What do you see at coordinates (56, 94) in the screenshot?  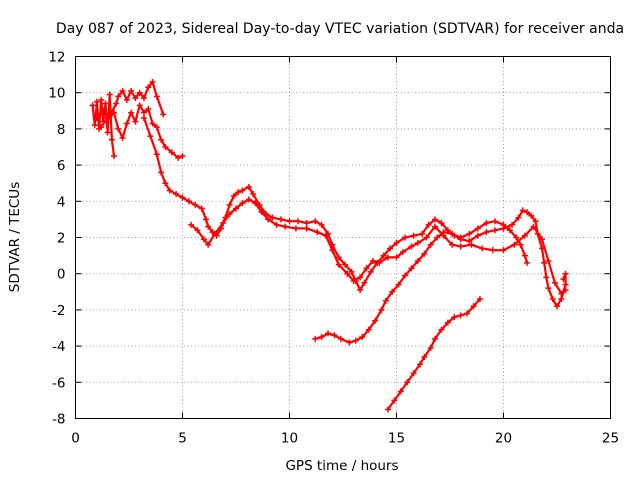 I see `y-tick-label: 10` at bounding box center [56, 94].